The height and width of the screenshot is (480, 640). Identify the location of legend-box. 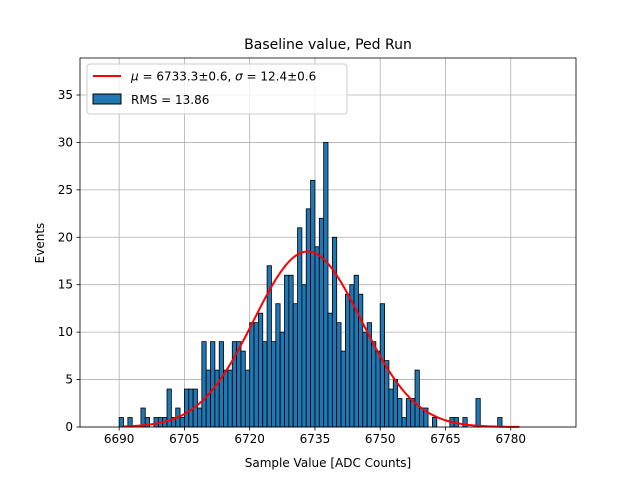
(217, 89).